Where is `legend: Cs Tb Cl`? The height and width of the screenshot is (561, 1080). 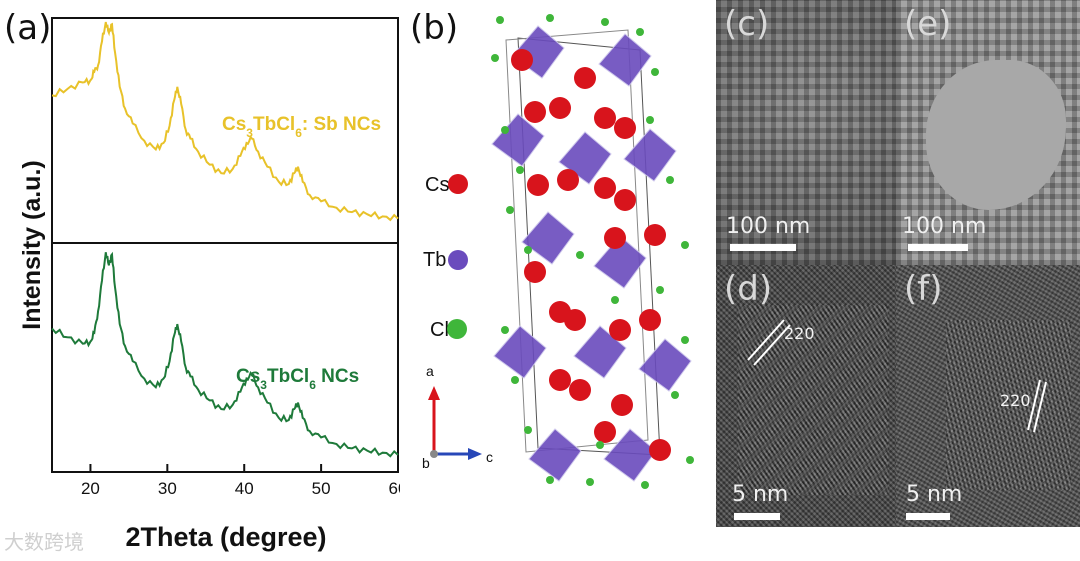
legend: Cs Tb Cl is located at coordinates (445, 257).